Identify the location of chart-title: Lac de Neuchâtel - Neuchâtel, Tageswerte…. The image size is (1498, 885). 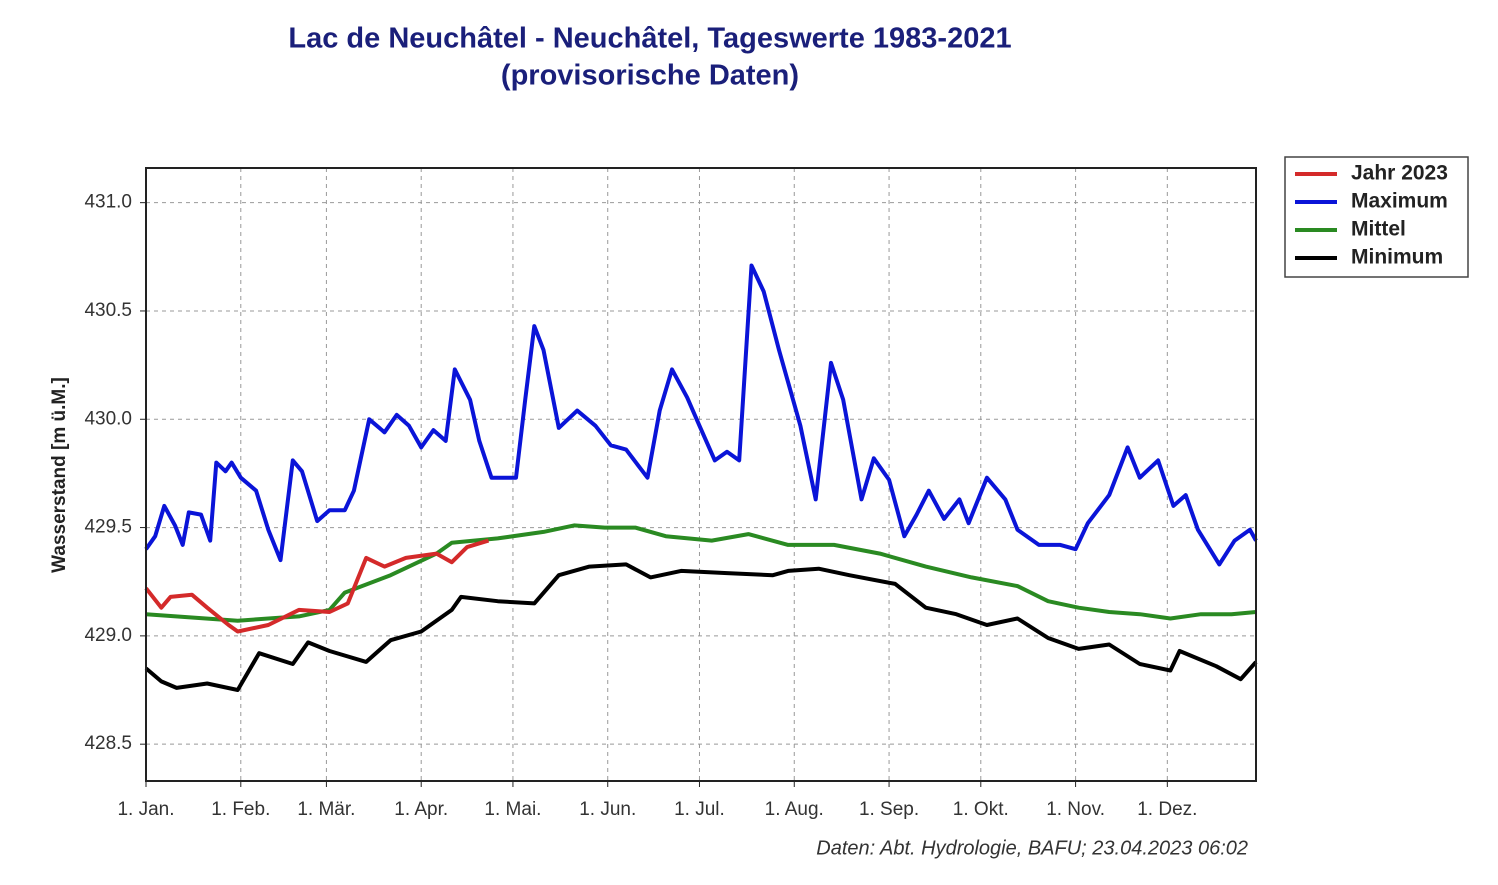
(649, 39).